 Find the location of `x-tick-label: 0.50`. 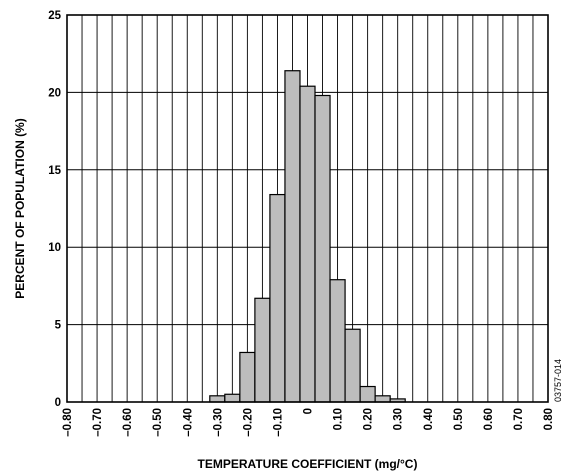

x-tick-label: 0.50 is located at coordinates (459, 419).